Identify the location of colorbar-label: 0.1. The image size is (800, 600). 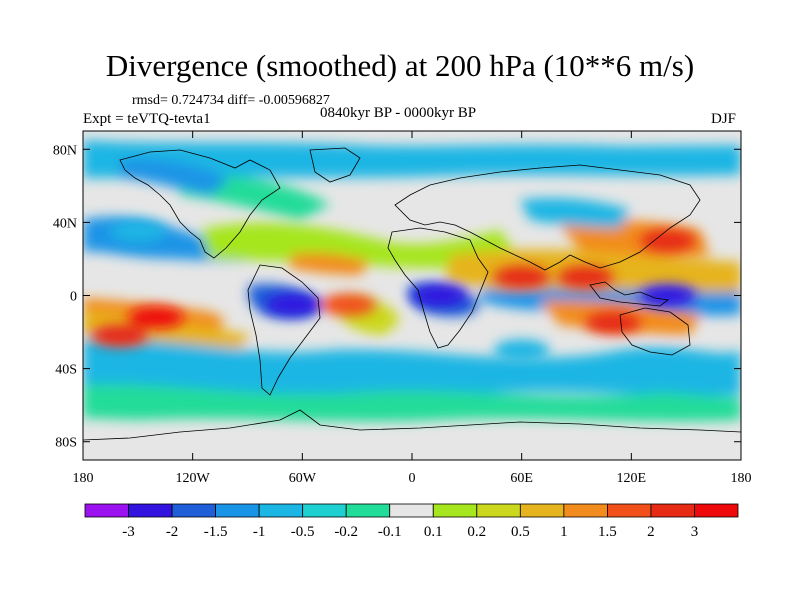
(433, 532).